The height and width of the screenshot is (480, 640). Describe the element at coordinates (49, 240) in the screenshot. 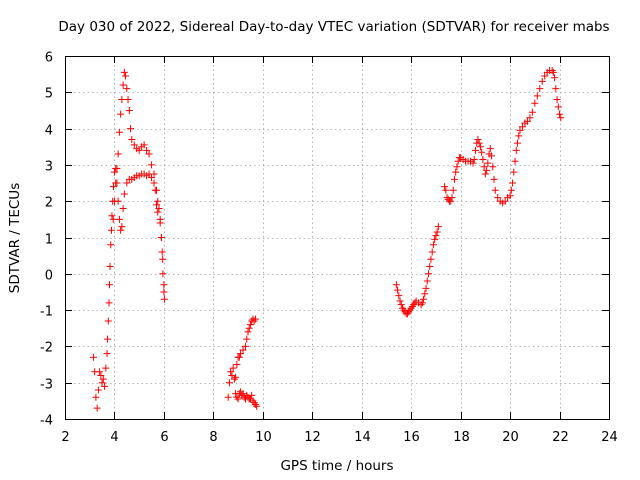

I see `y-tick-label: 1` at that location.